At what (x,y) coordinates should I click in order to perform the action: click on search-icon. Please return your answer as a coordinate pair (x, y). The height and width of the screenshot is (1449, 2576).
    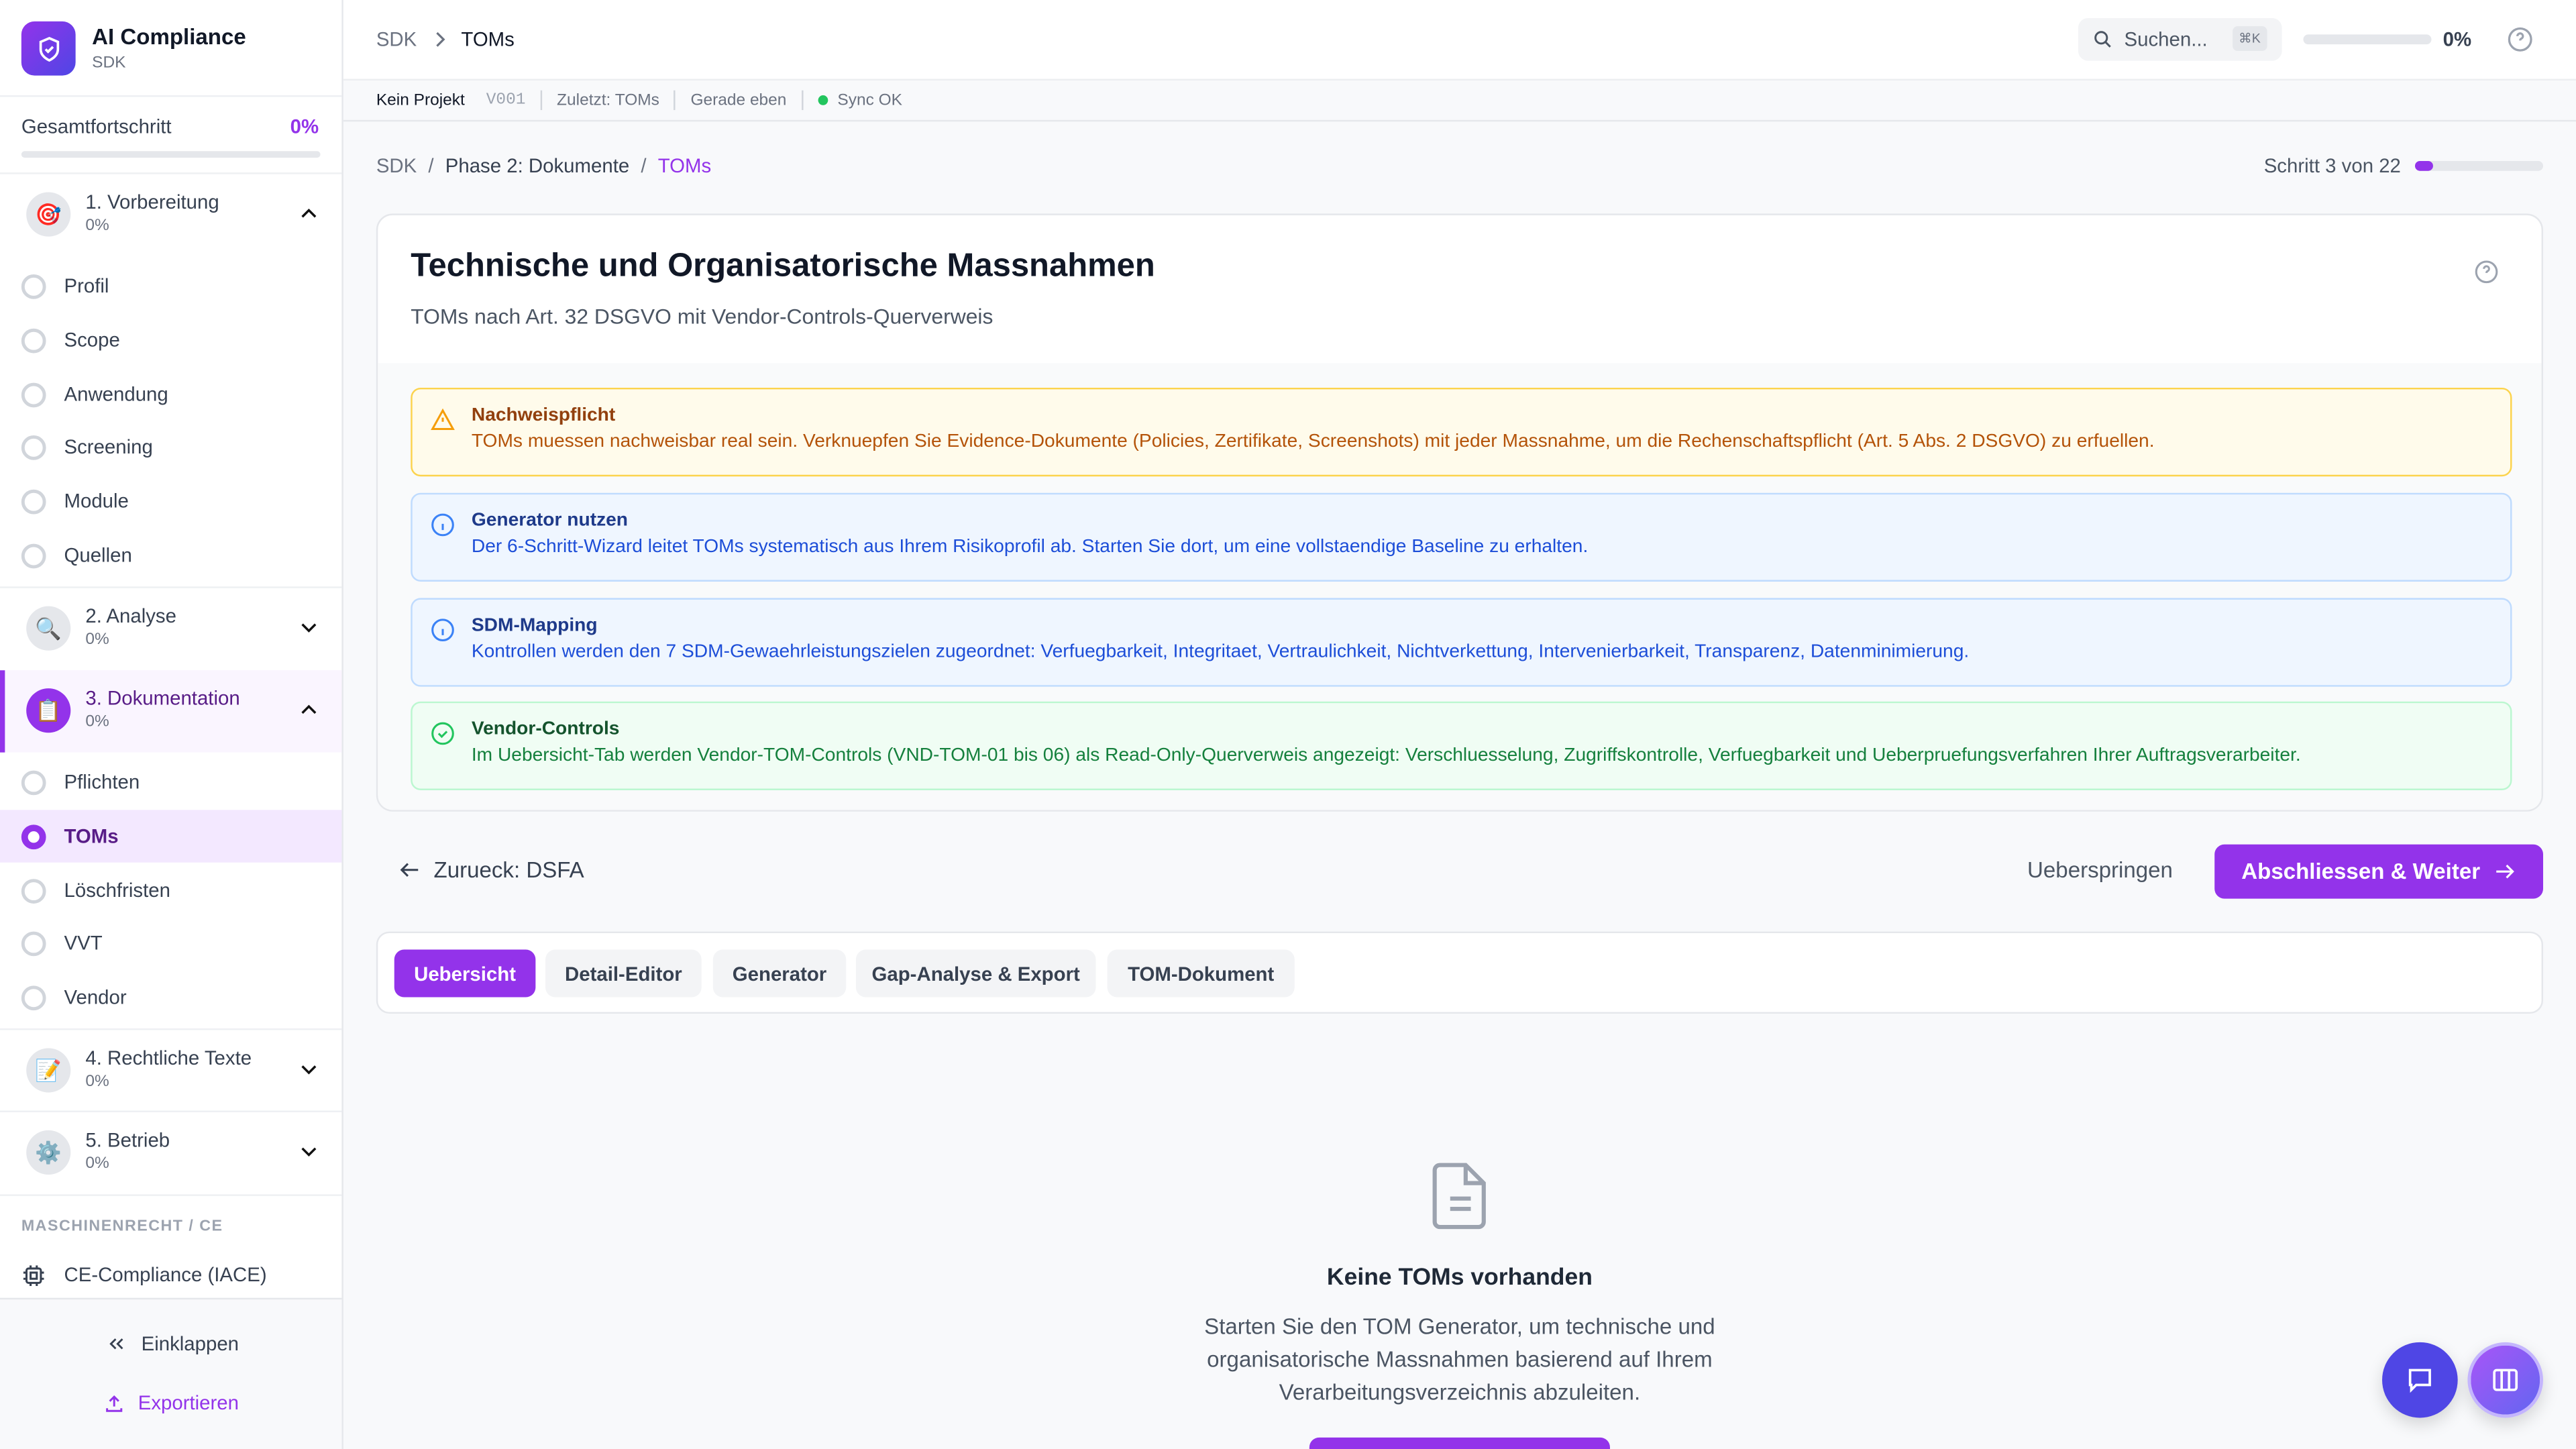
    Looking at the image, I should click on (2102, 39).